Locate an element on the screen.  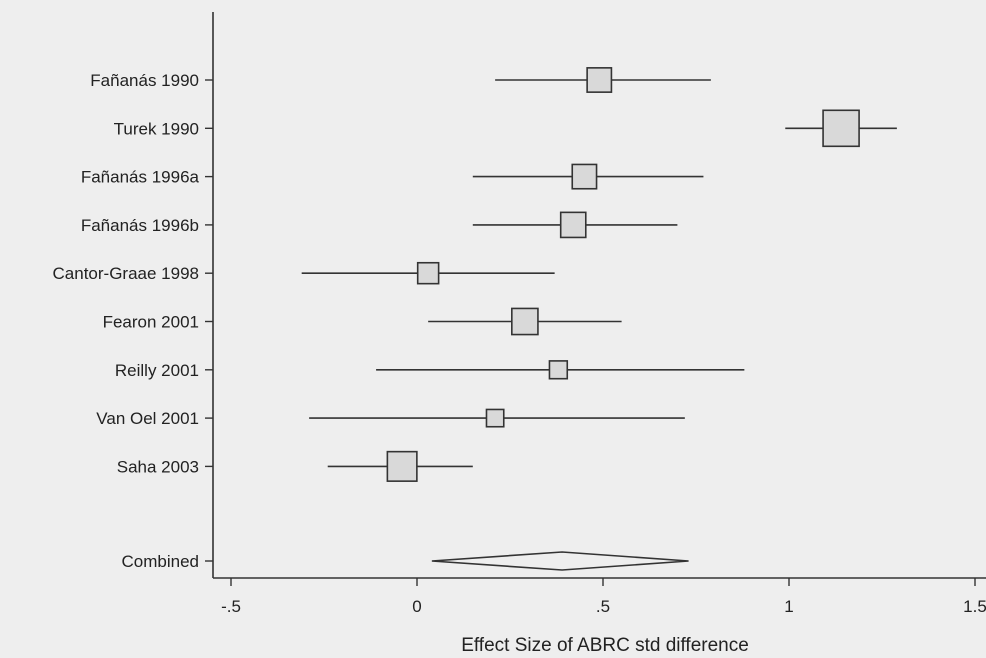
x-tick-label: -.5 is located at coordinates (231, 606).